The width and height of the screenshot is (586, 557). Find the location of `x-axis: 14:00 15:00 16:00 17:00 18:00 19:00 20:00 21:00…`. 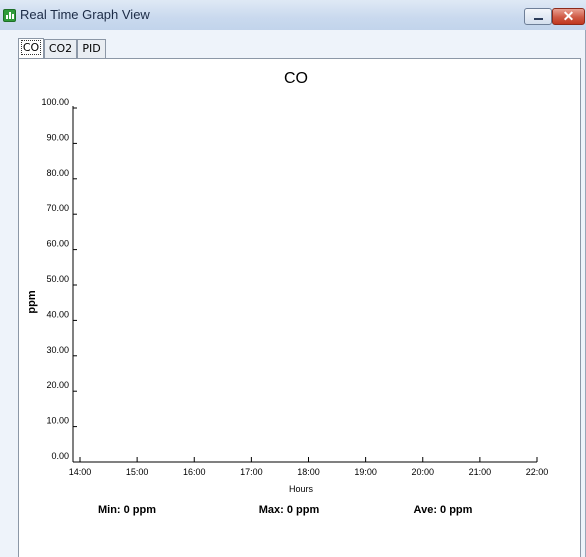

x-axis: 14:00 15:00 16:00 17:00 18:00 19:00 20:00 21:00… is located at coordinates (309, 467).